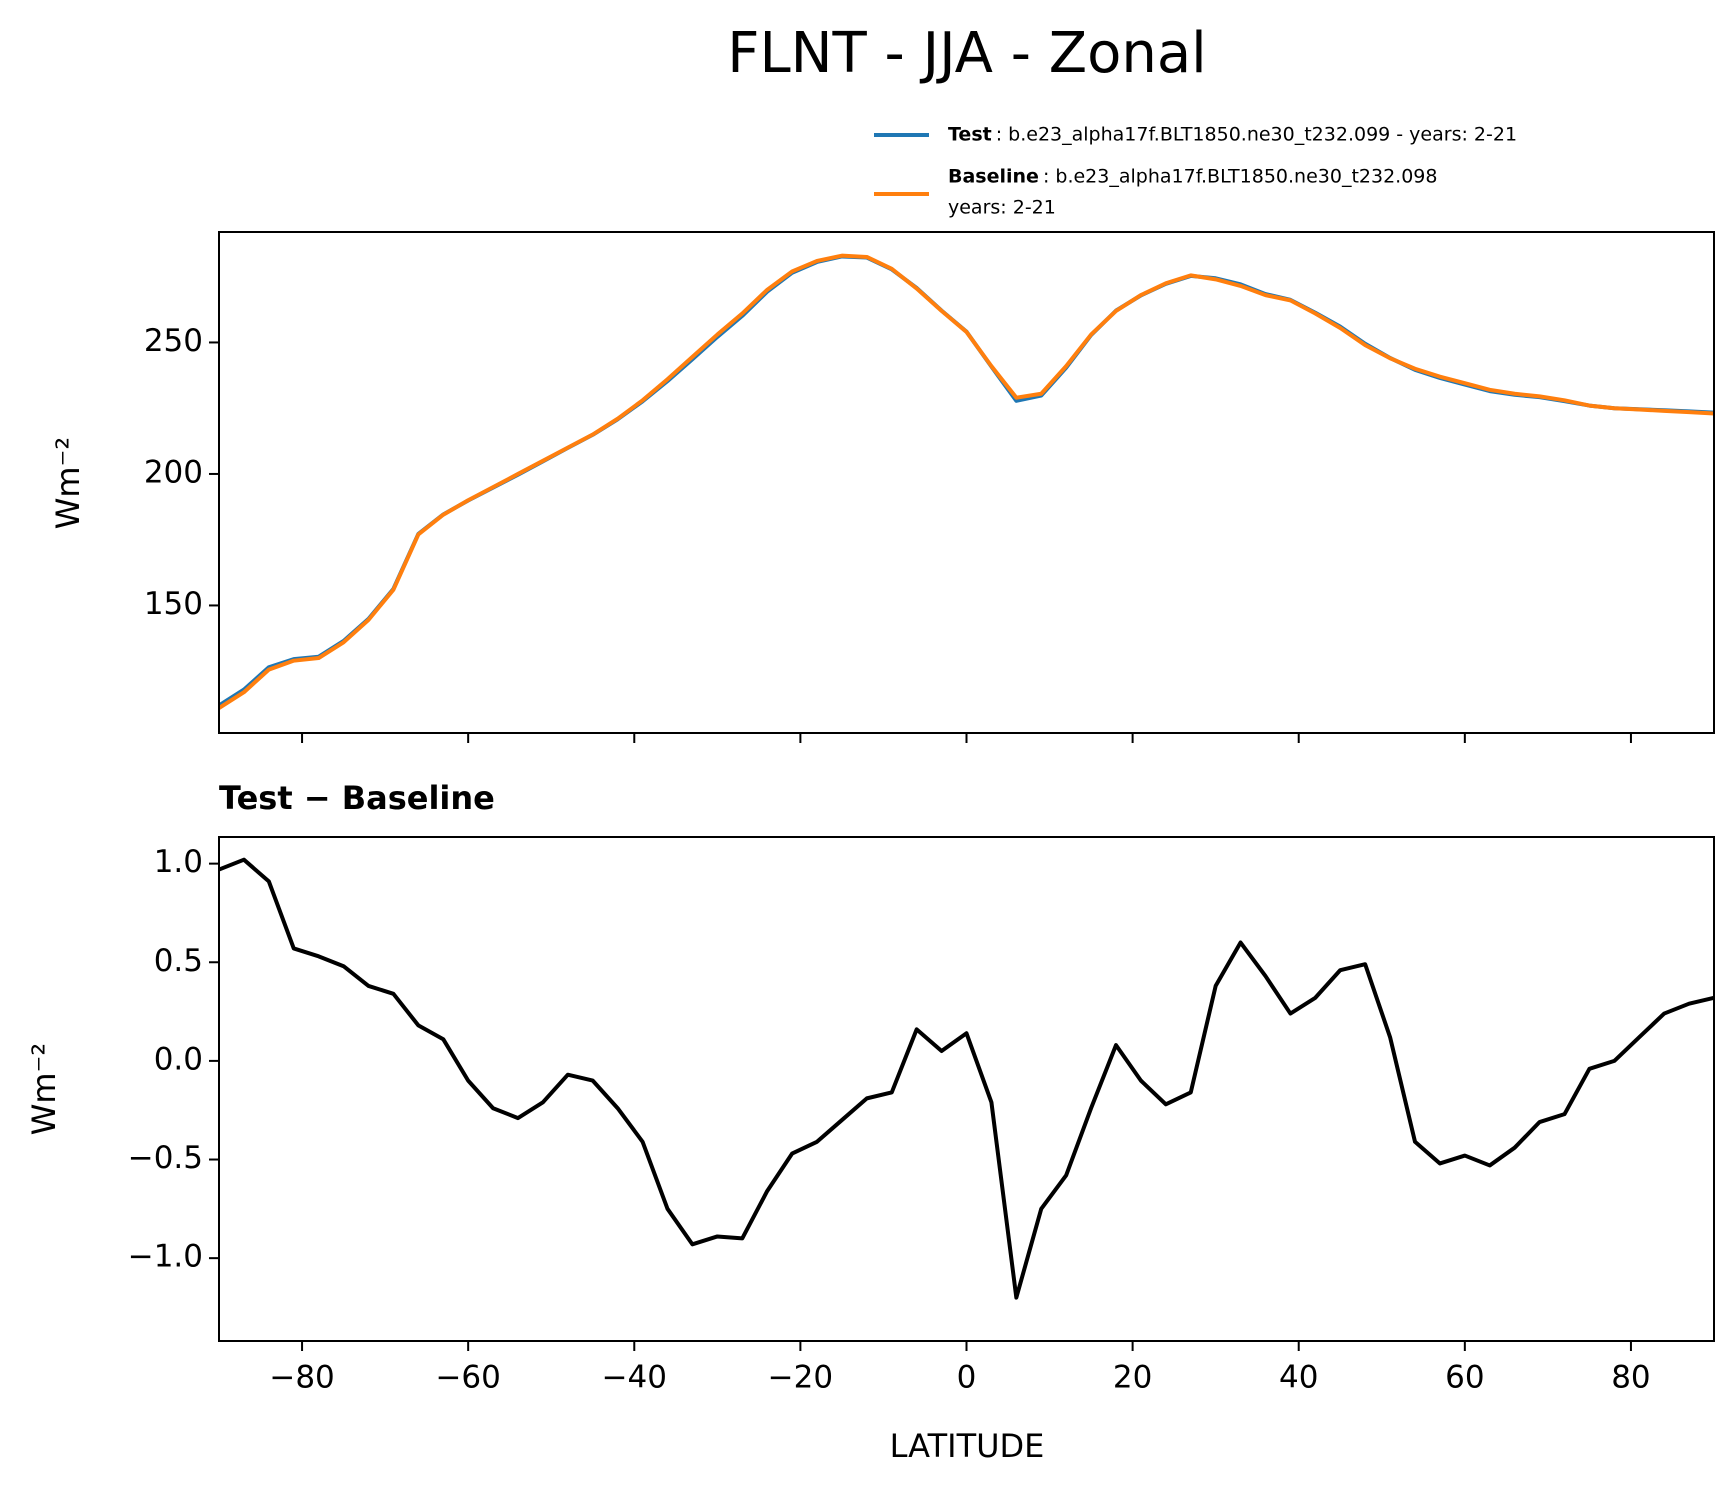  I want to click on x-tick-label: 0, so click(967, 1378).